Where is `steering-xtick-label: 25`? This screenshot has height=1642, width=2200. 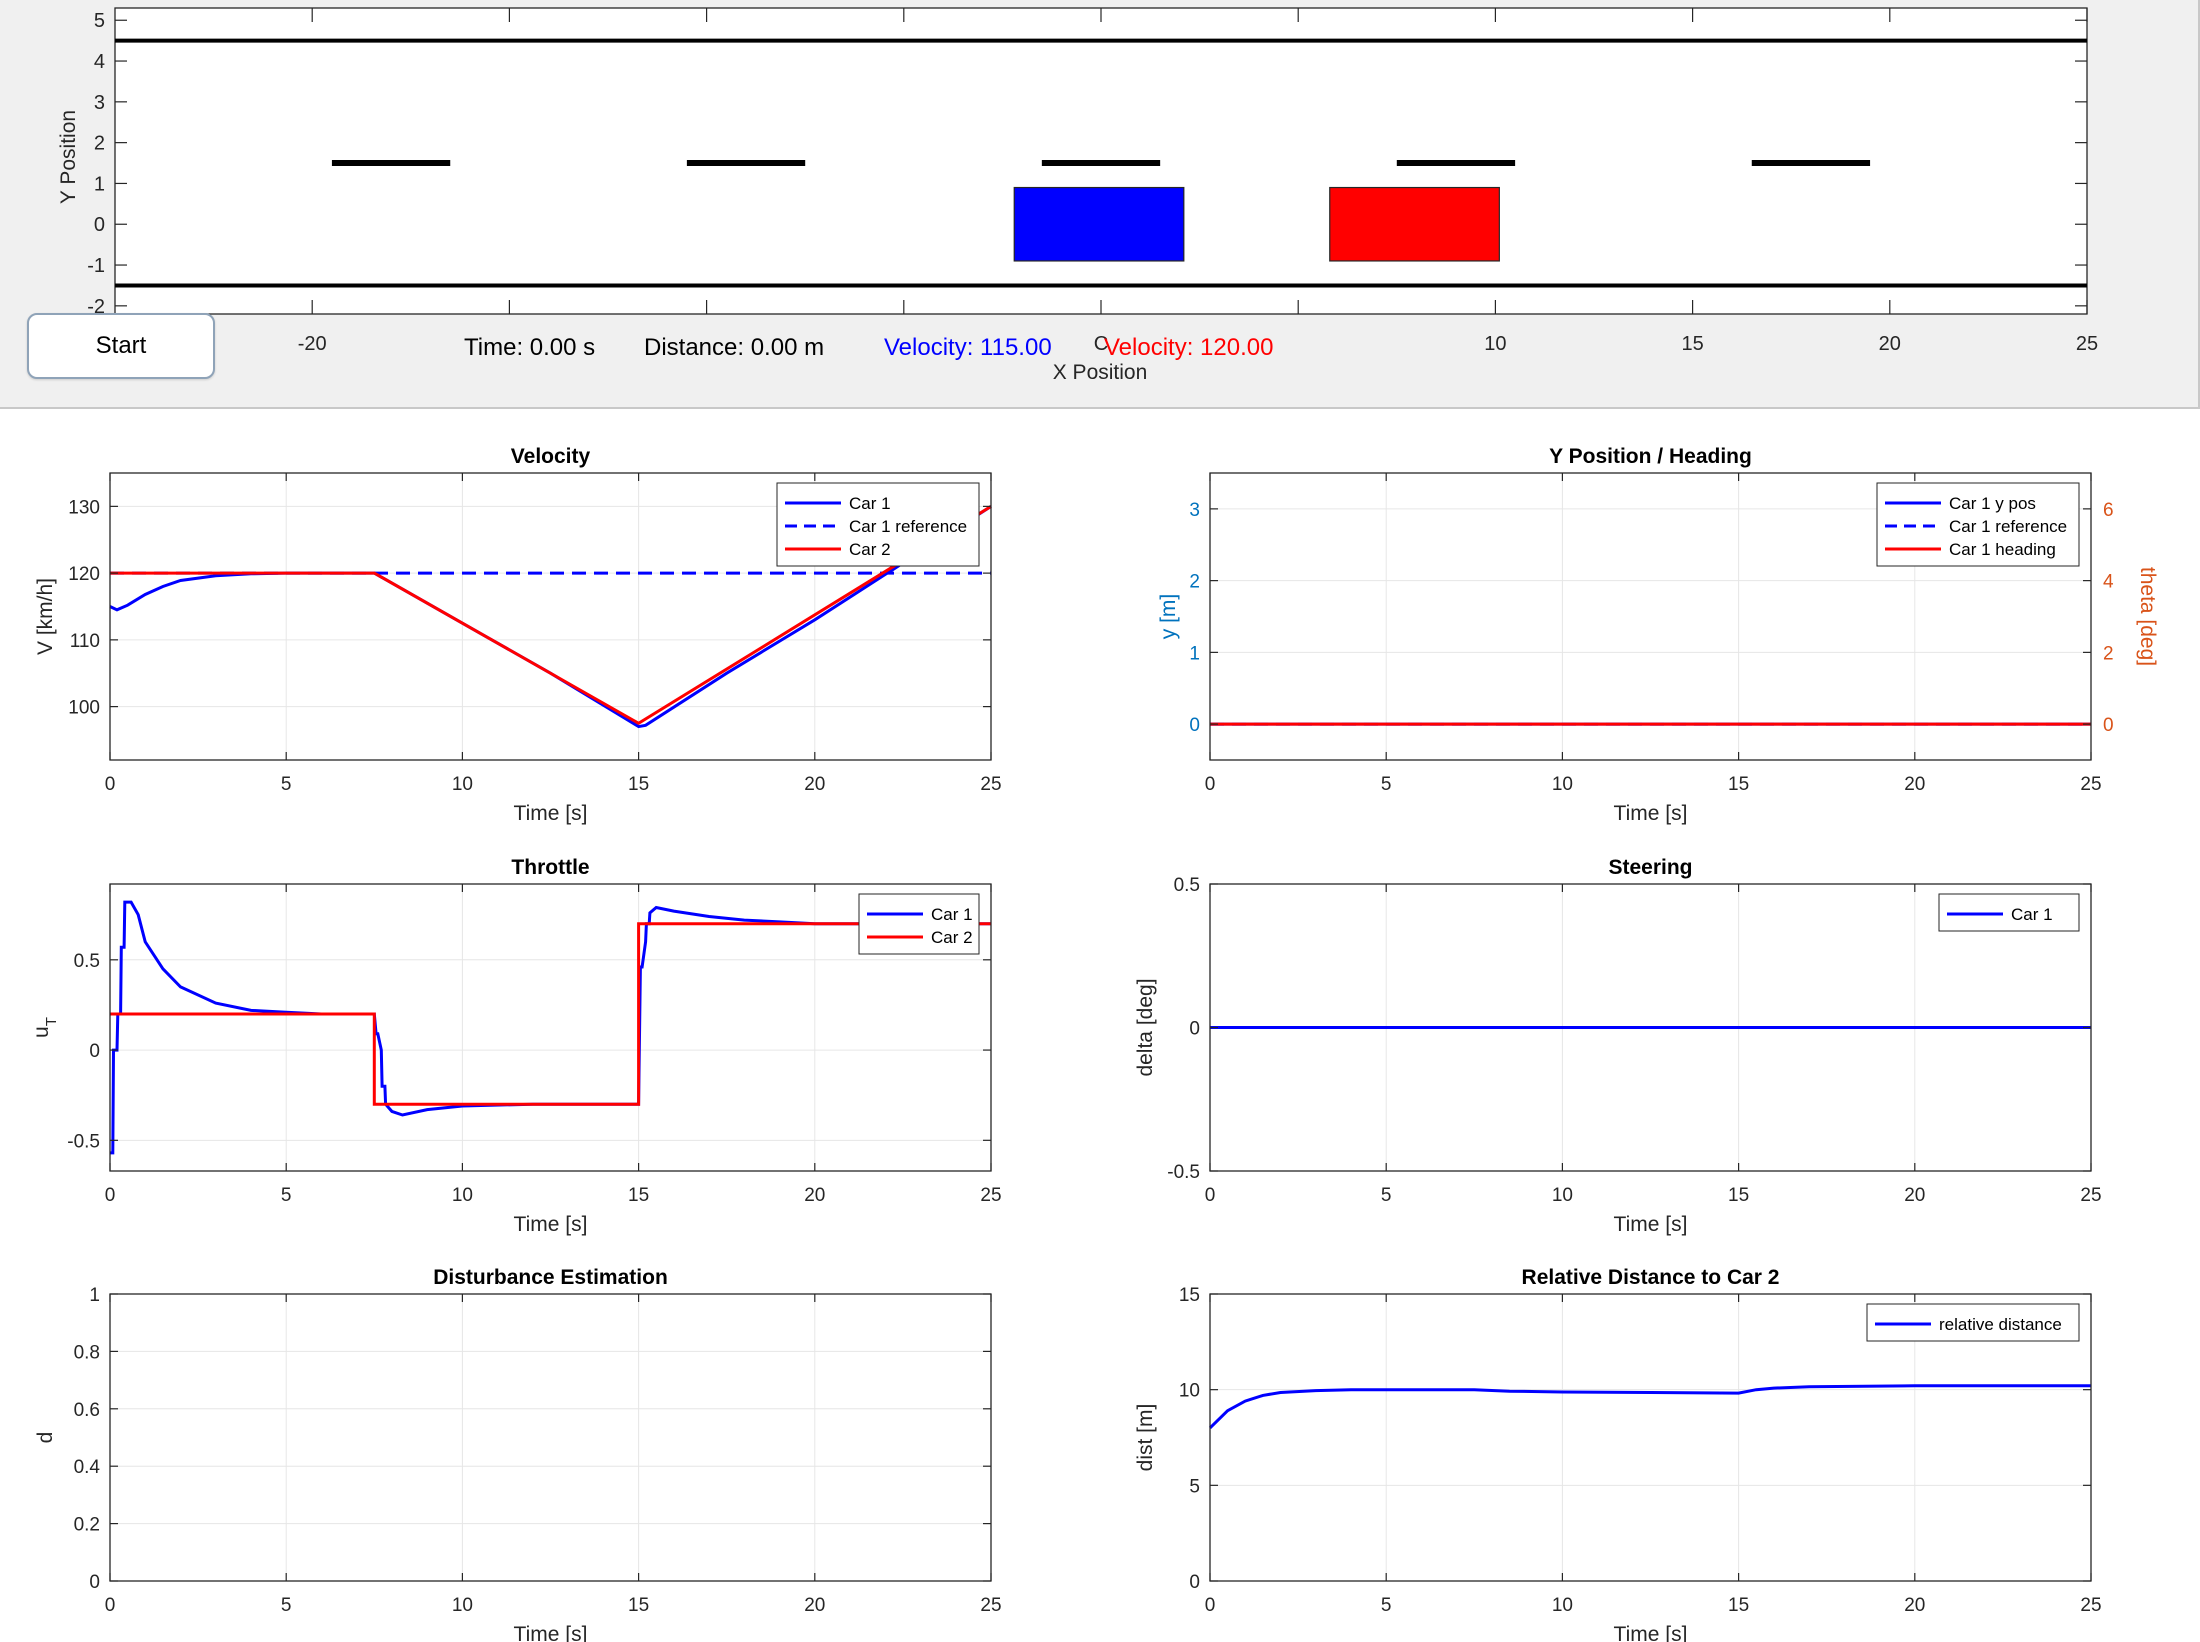 steering-xtick-label: 25 is located at coordinates (2090, 1195).